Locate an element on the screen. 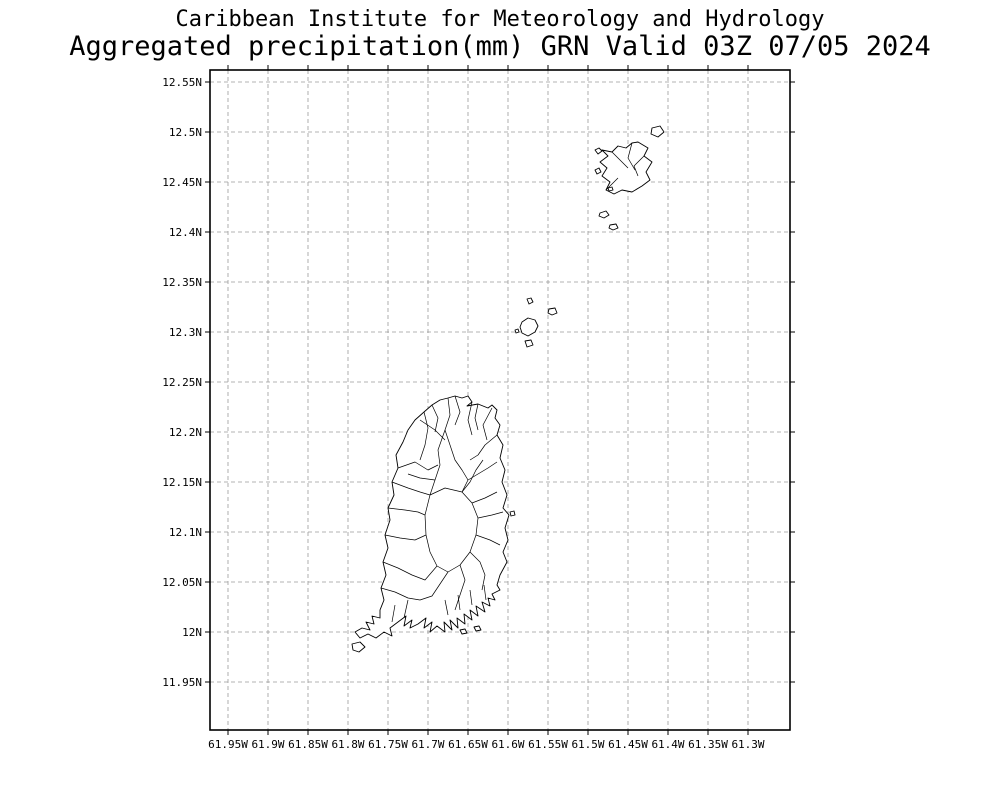 This screenshot has height=800, width=1000. island-carriacou is located at coordinates (626, 168).